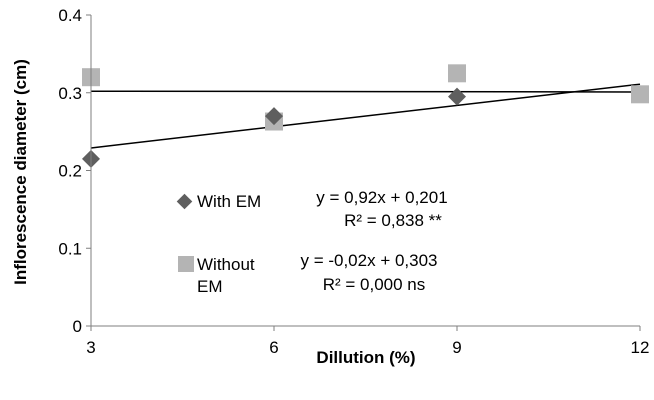 The width and height of the screenshot is (654, 400). I want to click on y-tick-label: 0.1, so click(70, 248).